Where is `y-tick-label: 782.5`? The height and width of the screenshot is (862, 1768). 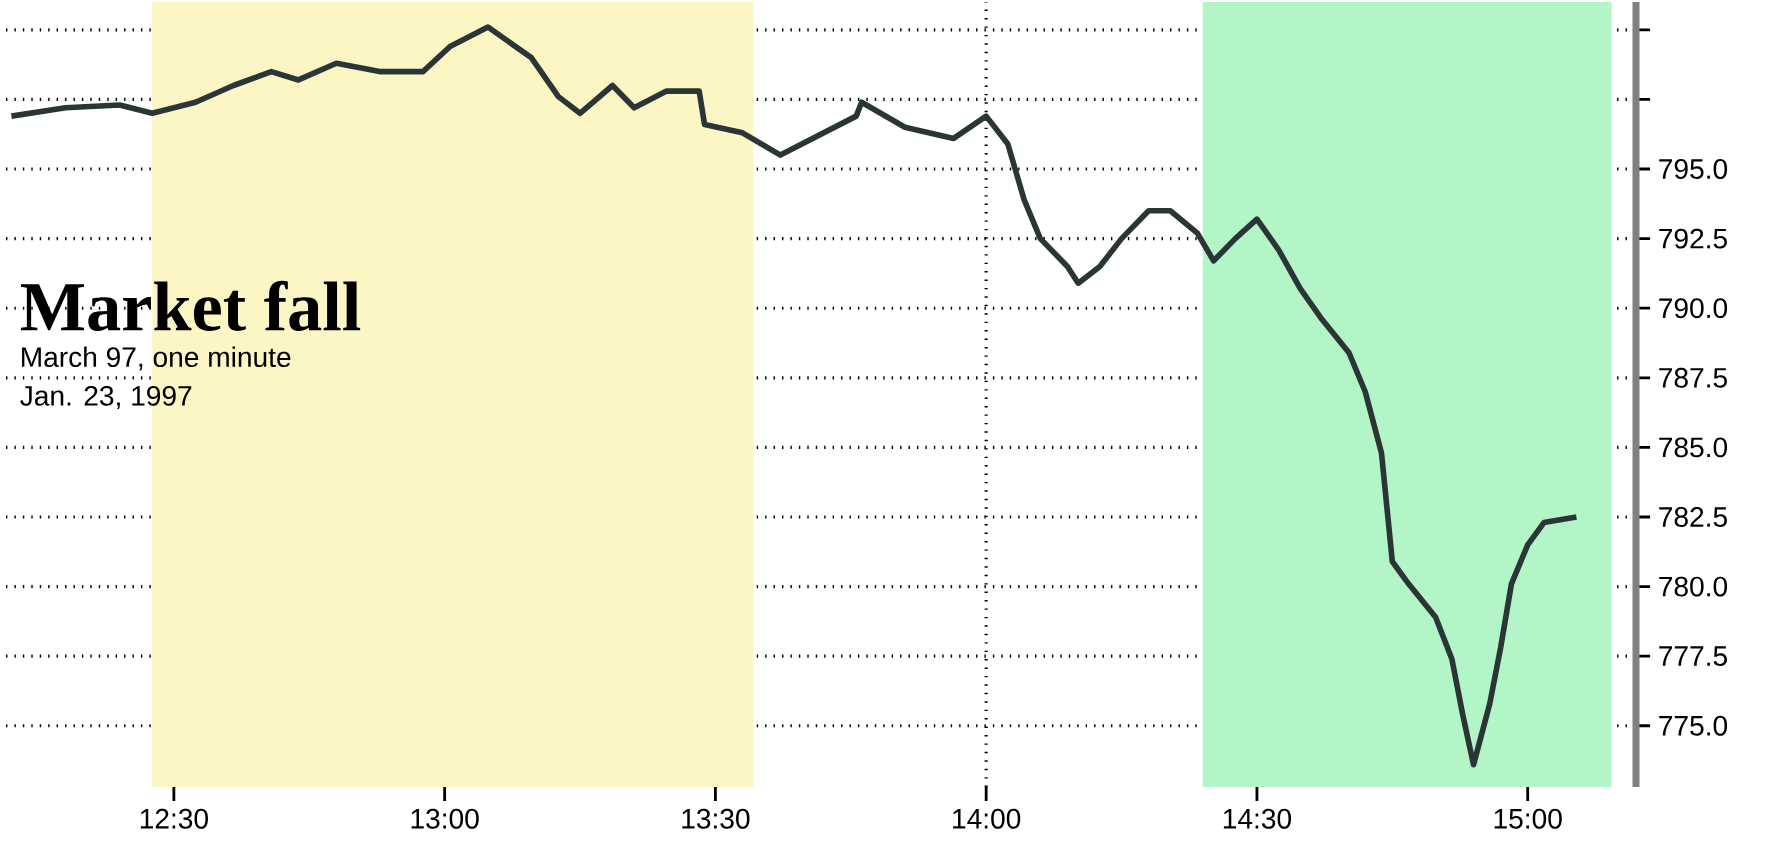 y-tick-label: 782.5 is located at coordinates (1693, 517).